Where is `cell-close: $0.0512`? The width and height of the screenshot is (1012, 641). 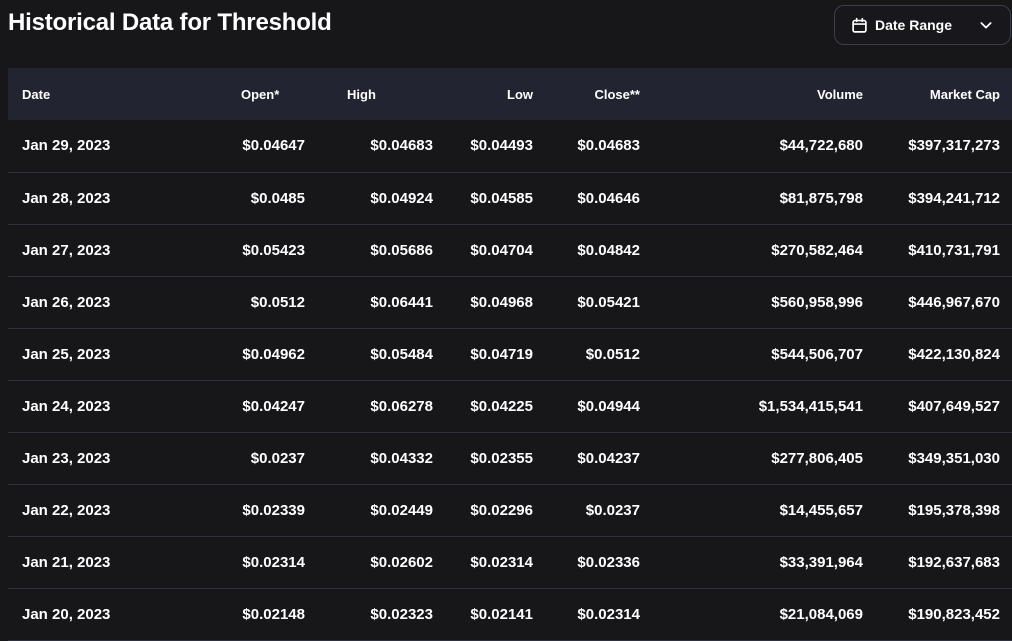 cell-close: $0.0512 is located at coordinates (612, 354).